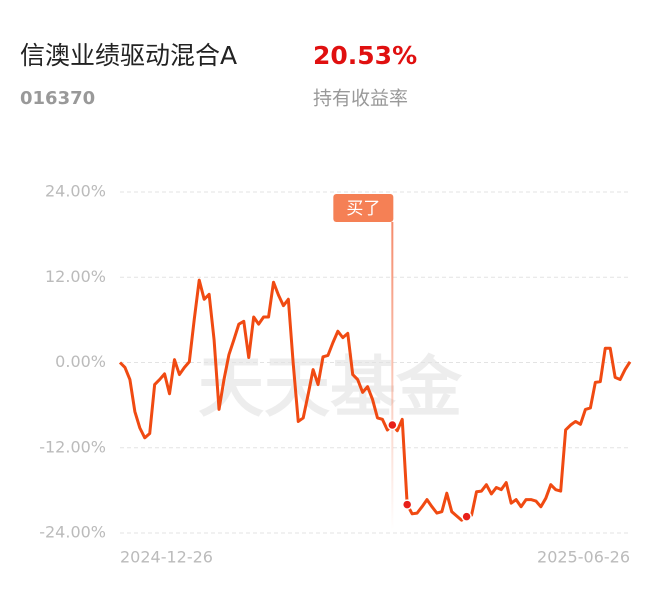  What do you see at coordinates (365, 55) in the screenshot?
I see `return-value: 20.53%` at bounding box center [365, 55].